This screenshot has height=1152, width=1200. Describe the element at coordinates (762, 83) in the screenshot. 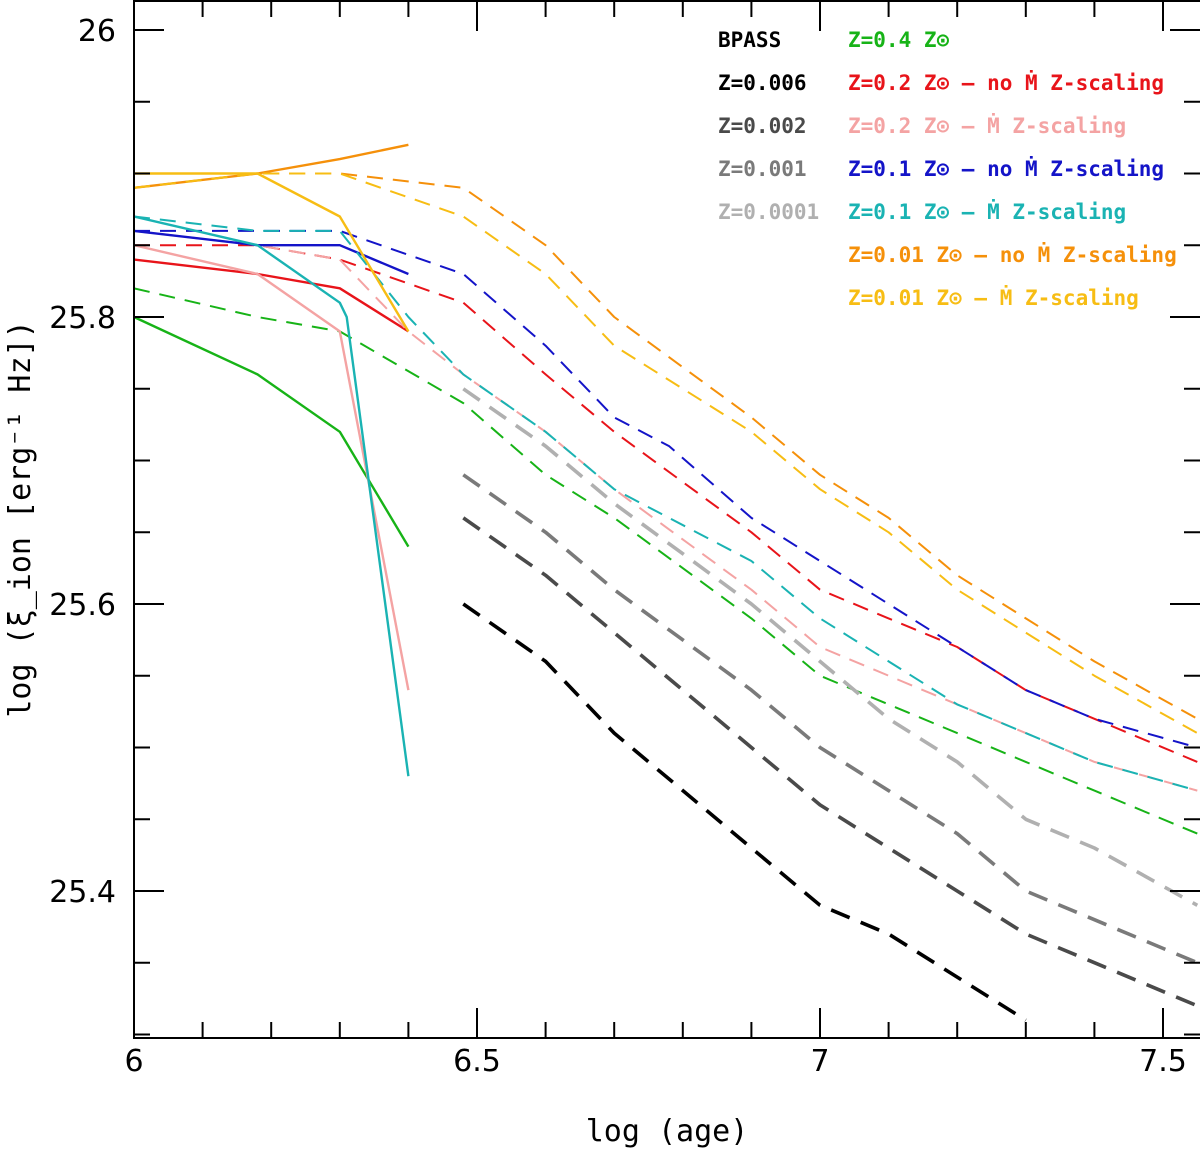

I see `legend-entry-left: Z=0.006` at that location.